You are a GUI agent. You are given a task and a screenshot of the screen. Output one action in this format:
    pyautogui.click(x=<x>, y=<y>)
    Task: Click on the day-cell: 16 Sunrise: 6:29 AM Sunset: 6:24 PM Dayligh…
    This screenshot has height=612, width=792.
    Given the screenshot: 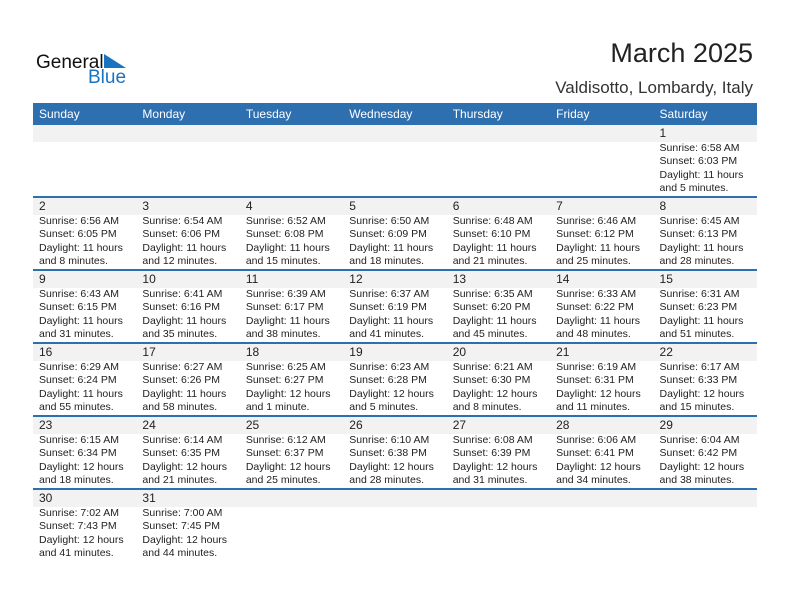 What is the action you would take?
    pyautogui.click(x=84, y=379)
    